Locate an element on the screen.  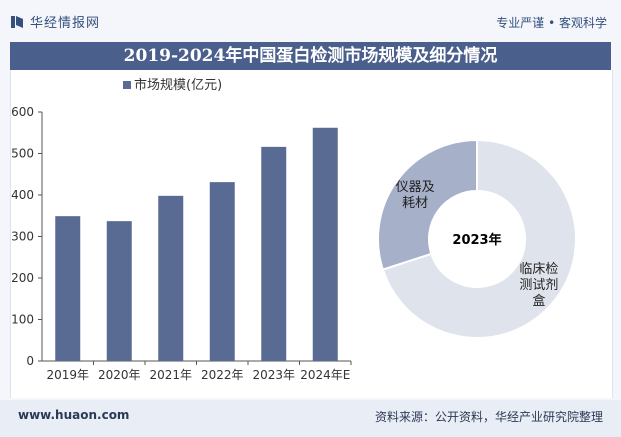
top-bar: 华经情报网 专业严谨 • 客观科学 is located at coordinates (310, 22).